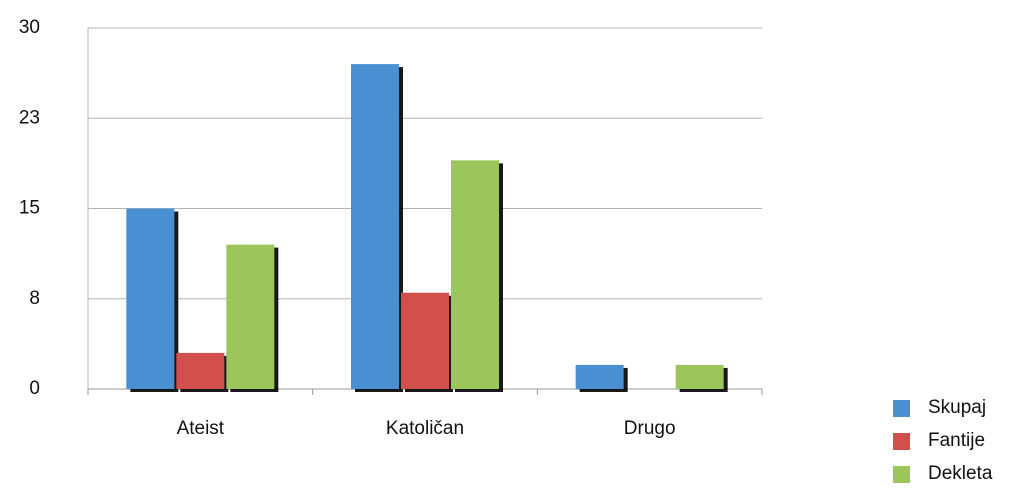  What do you see at coordinates (29, 27) in the screenshot?
I see `y-tick-label: 30` at bounding box center [29, 27].